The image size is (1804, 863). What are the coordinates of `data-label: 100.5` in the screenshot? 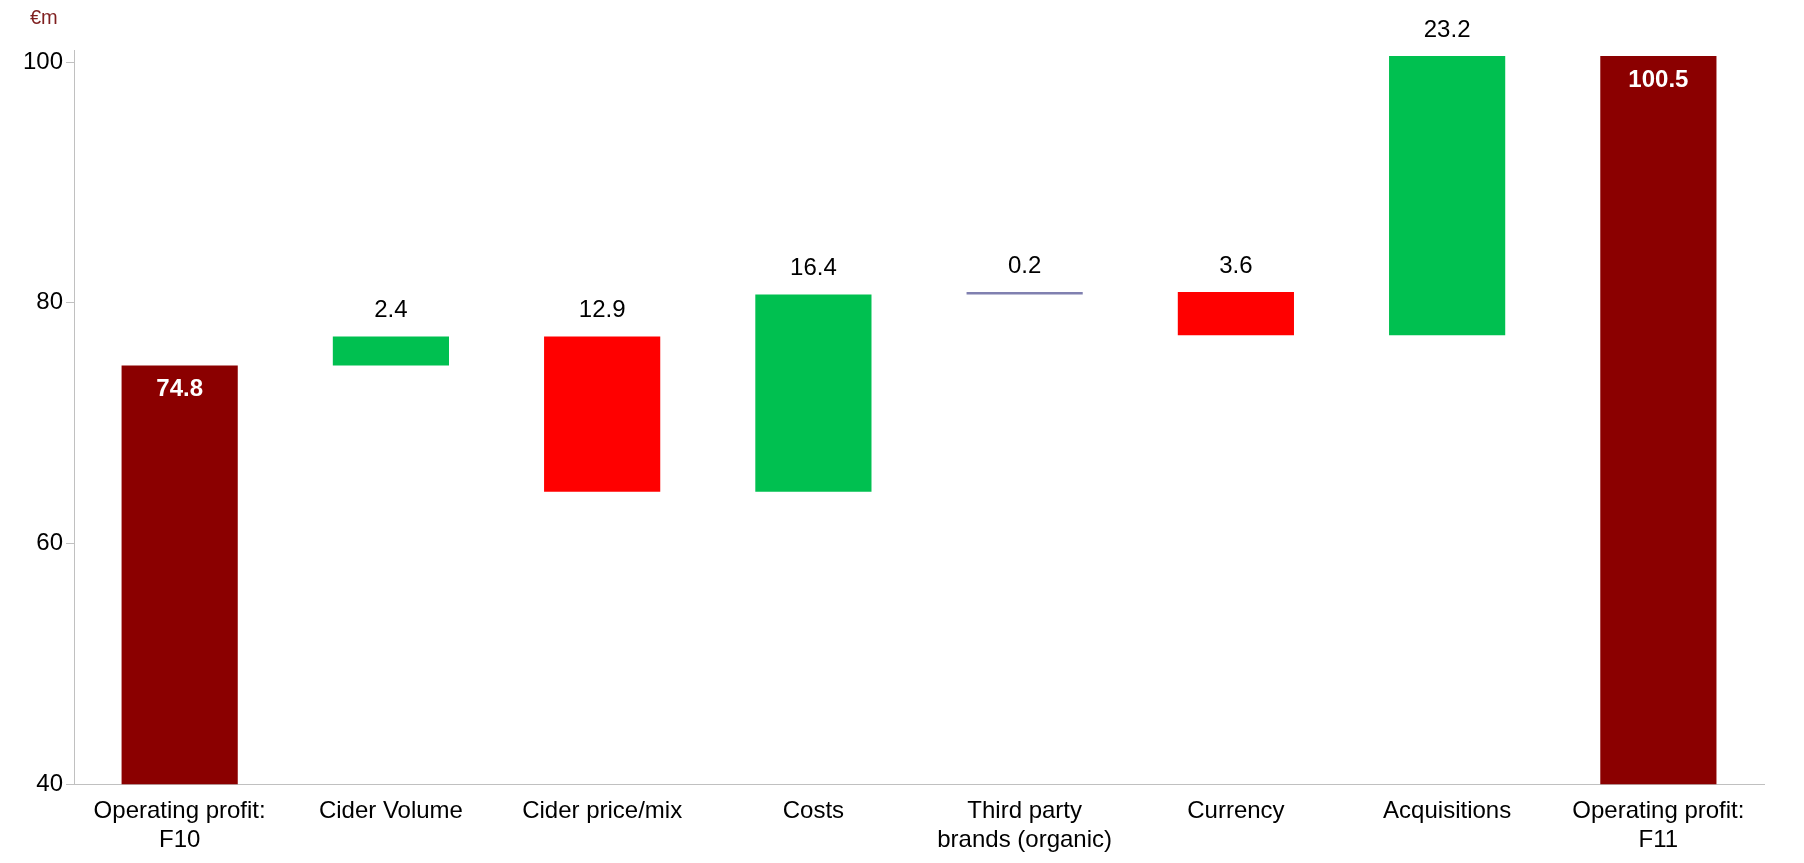 It's located at (1658, 78).